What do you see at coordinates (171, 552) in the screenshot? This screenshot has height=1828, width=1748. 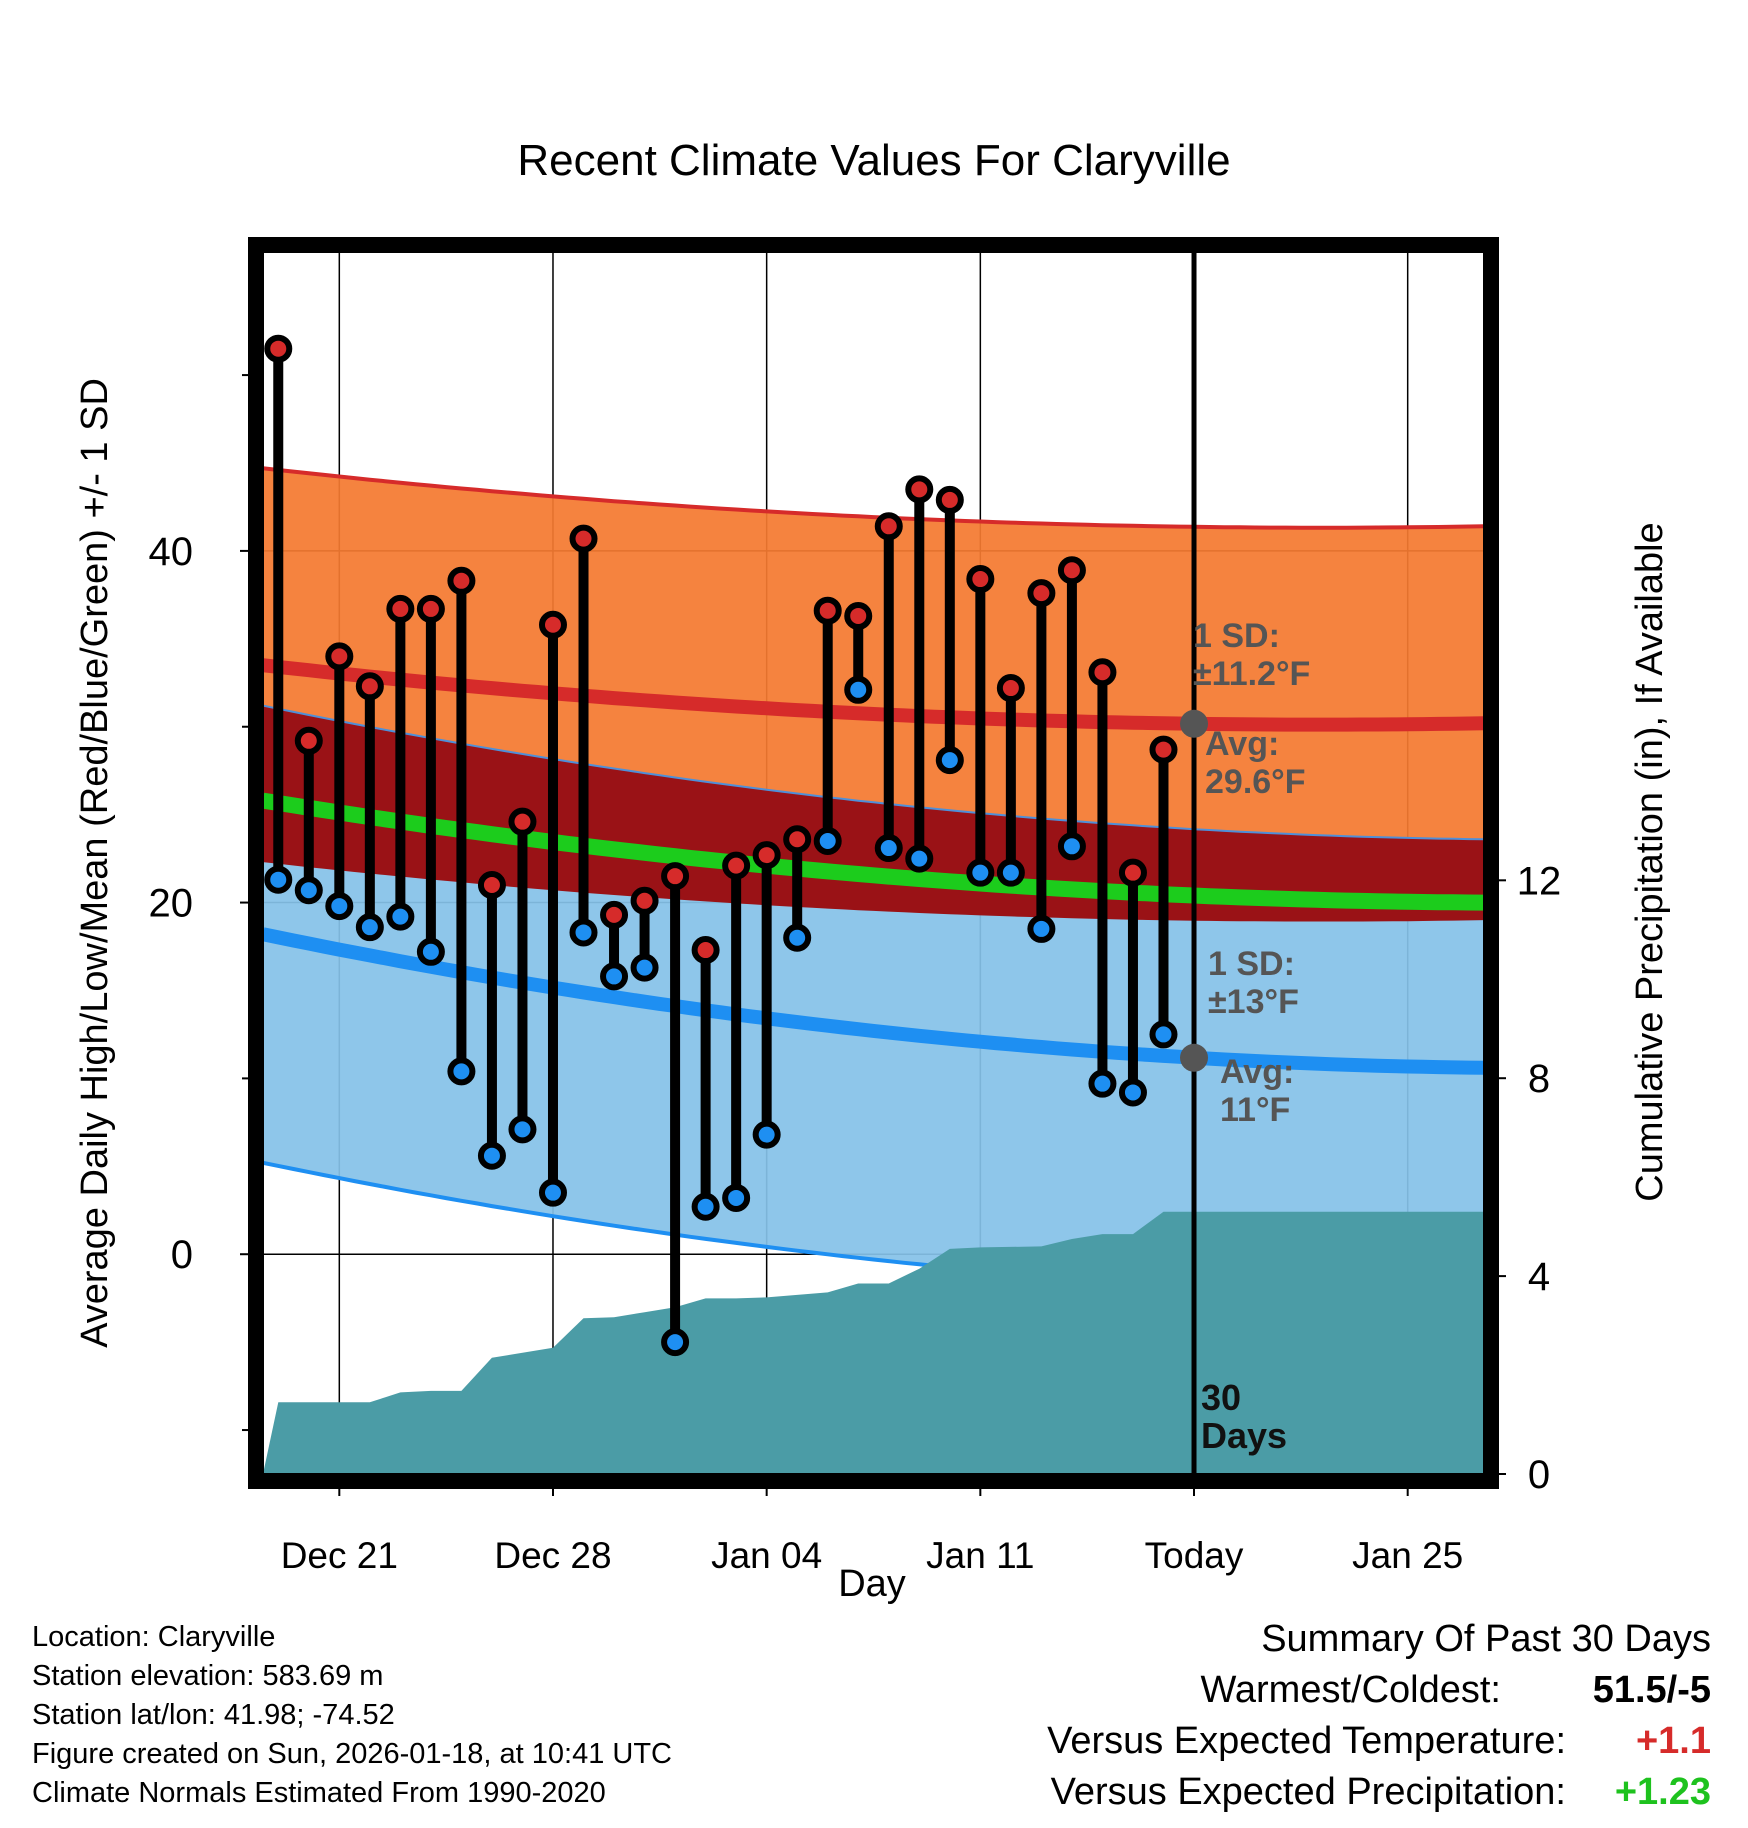 I see `y-left-tick-label: 40` at bounding box center [171, 552].